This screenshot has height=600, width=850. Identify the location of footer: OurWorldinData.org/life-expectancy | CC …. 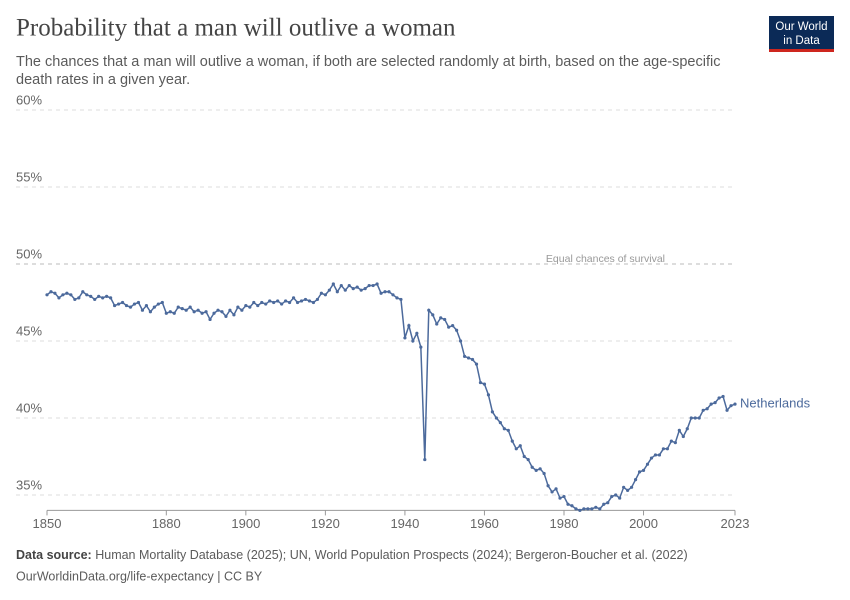
(139, 576).